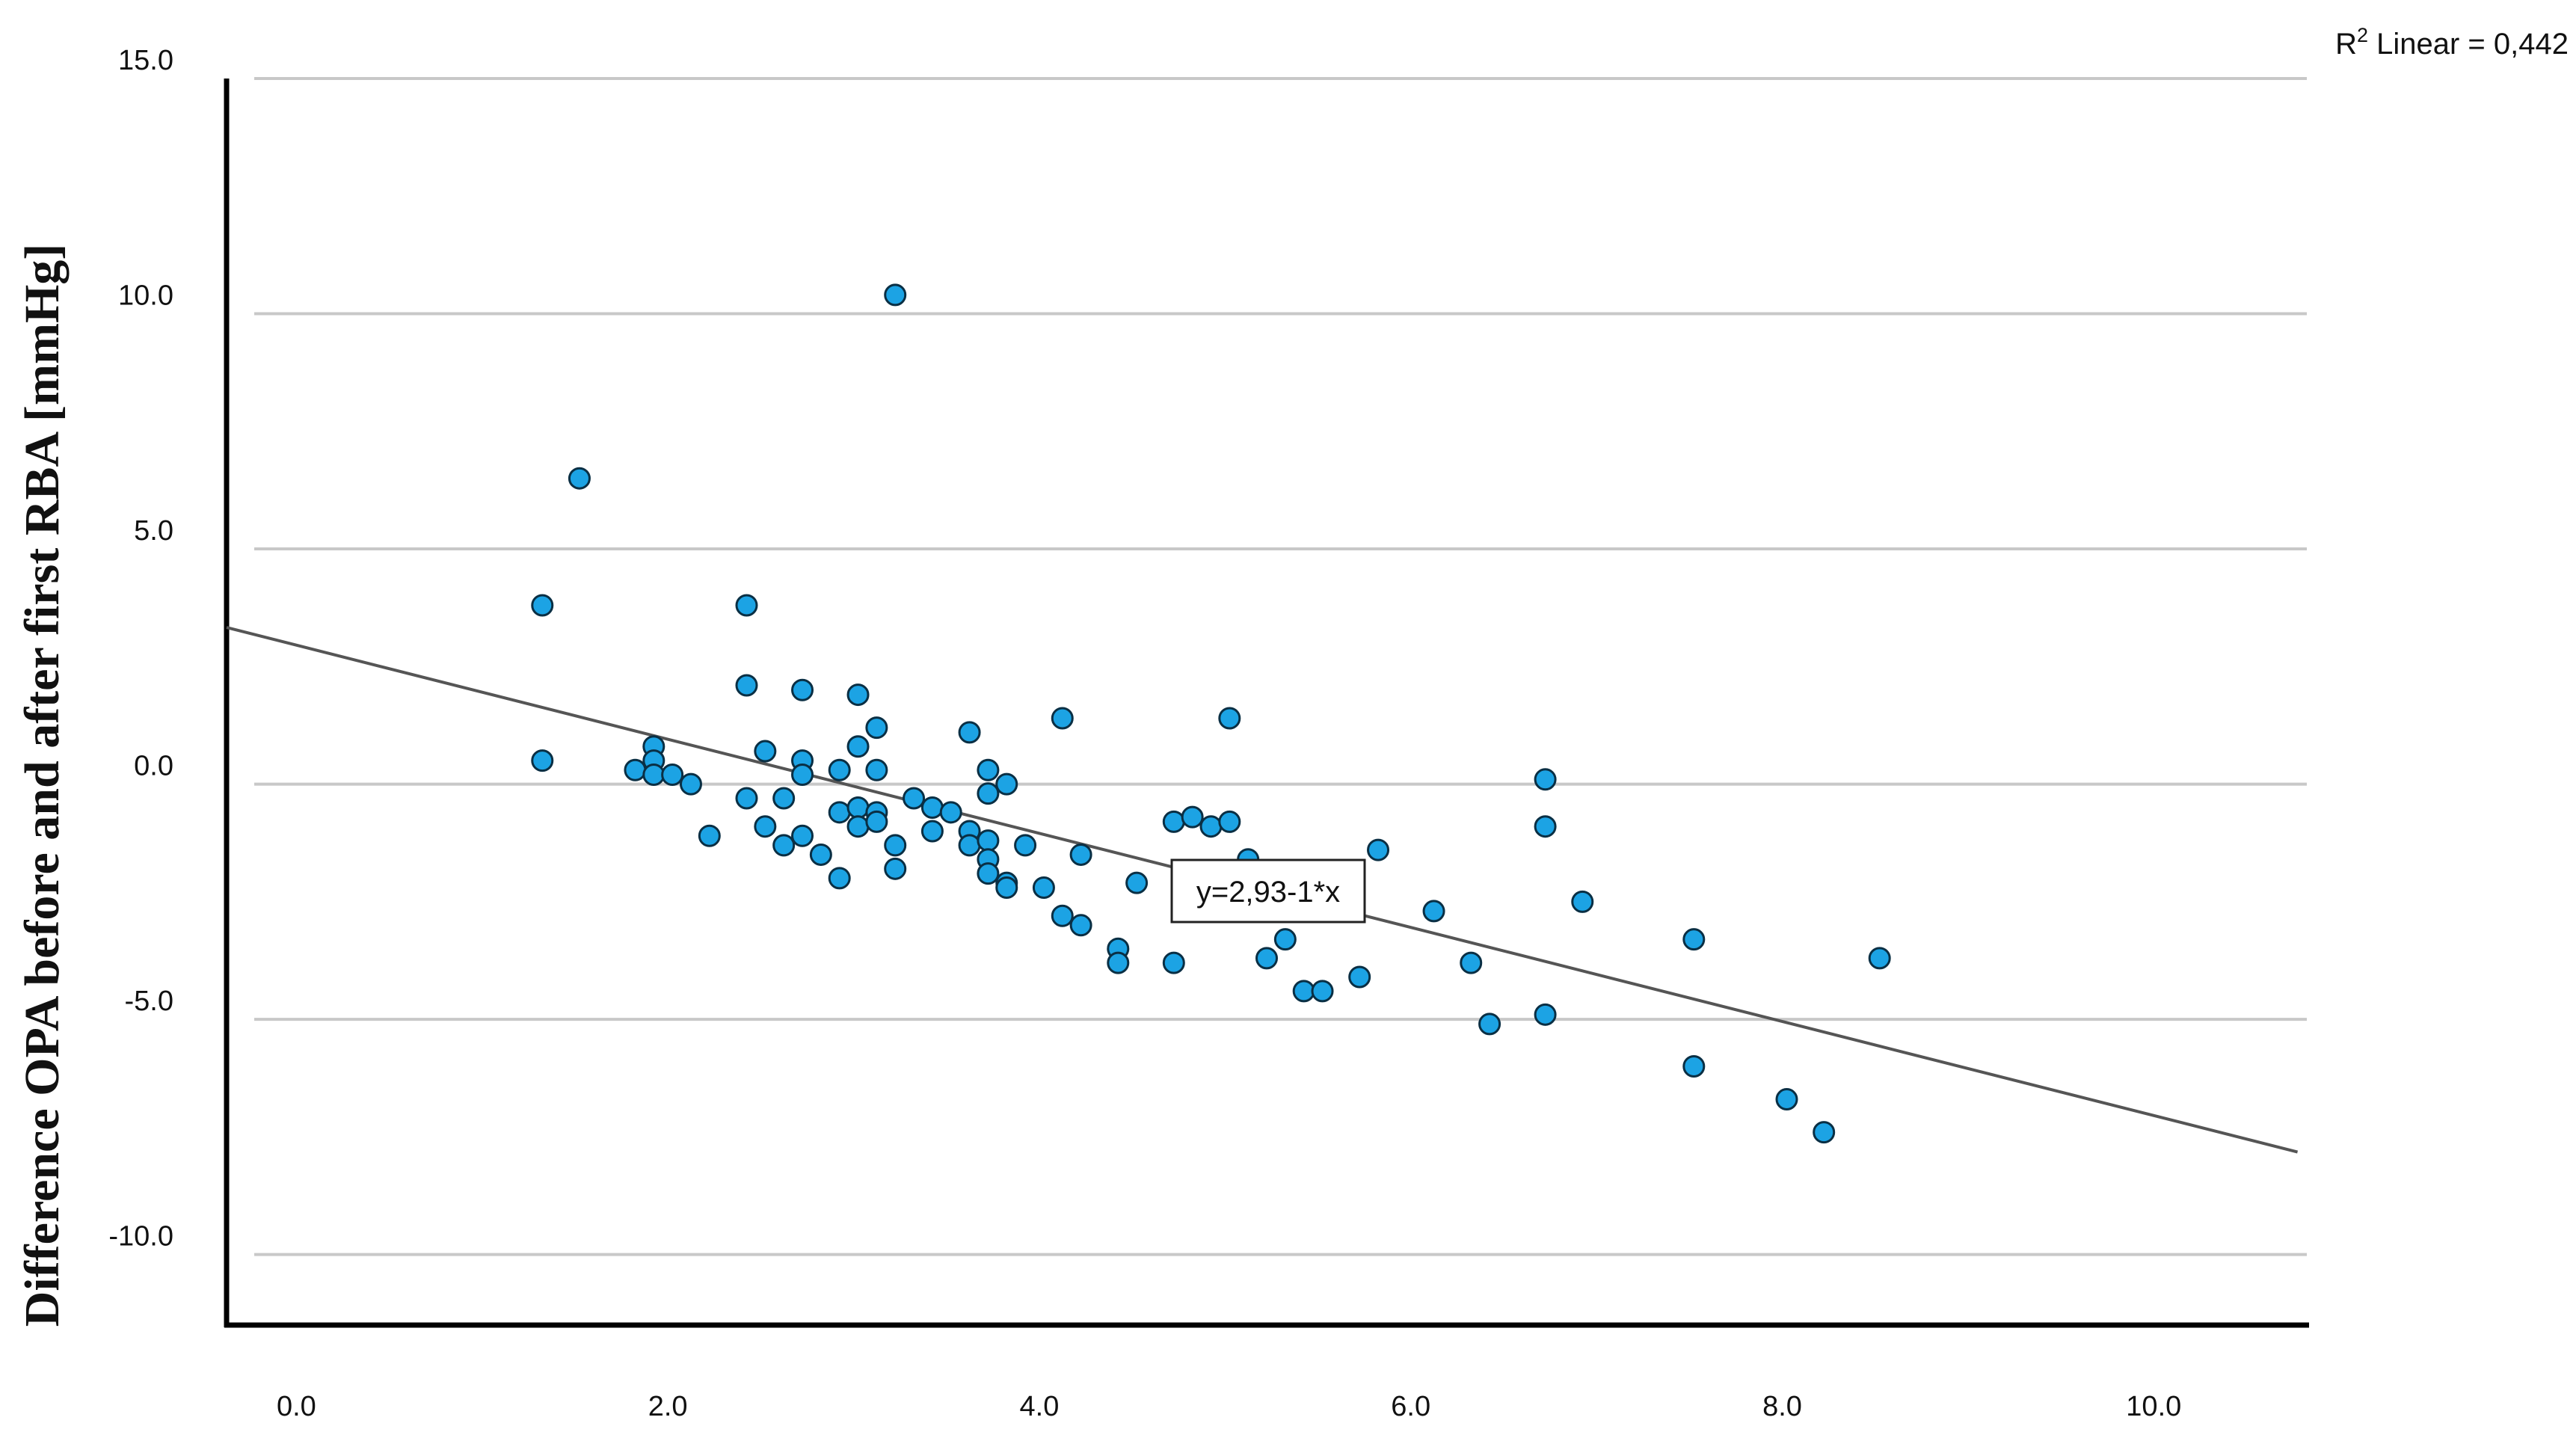 The height and width of the screenshot is (1438, 2576). I want to click on r-squared-prefix: R, so click(2346, 44).